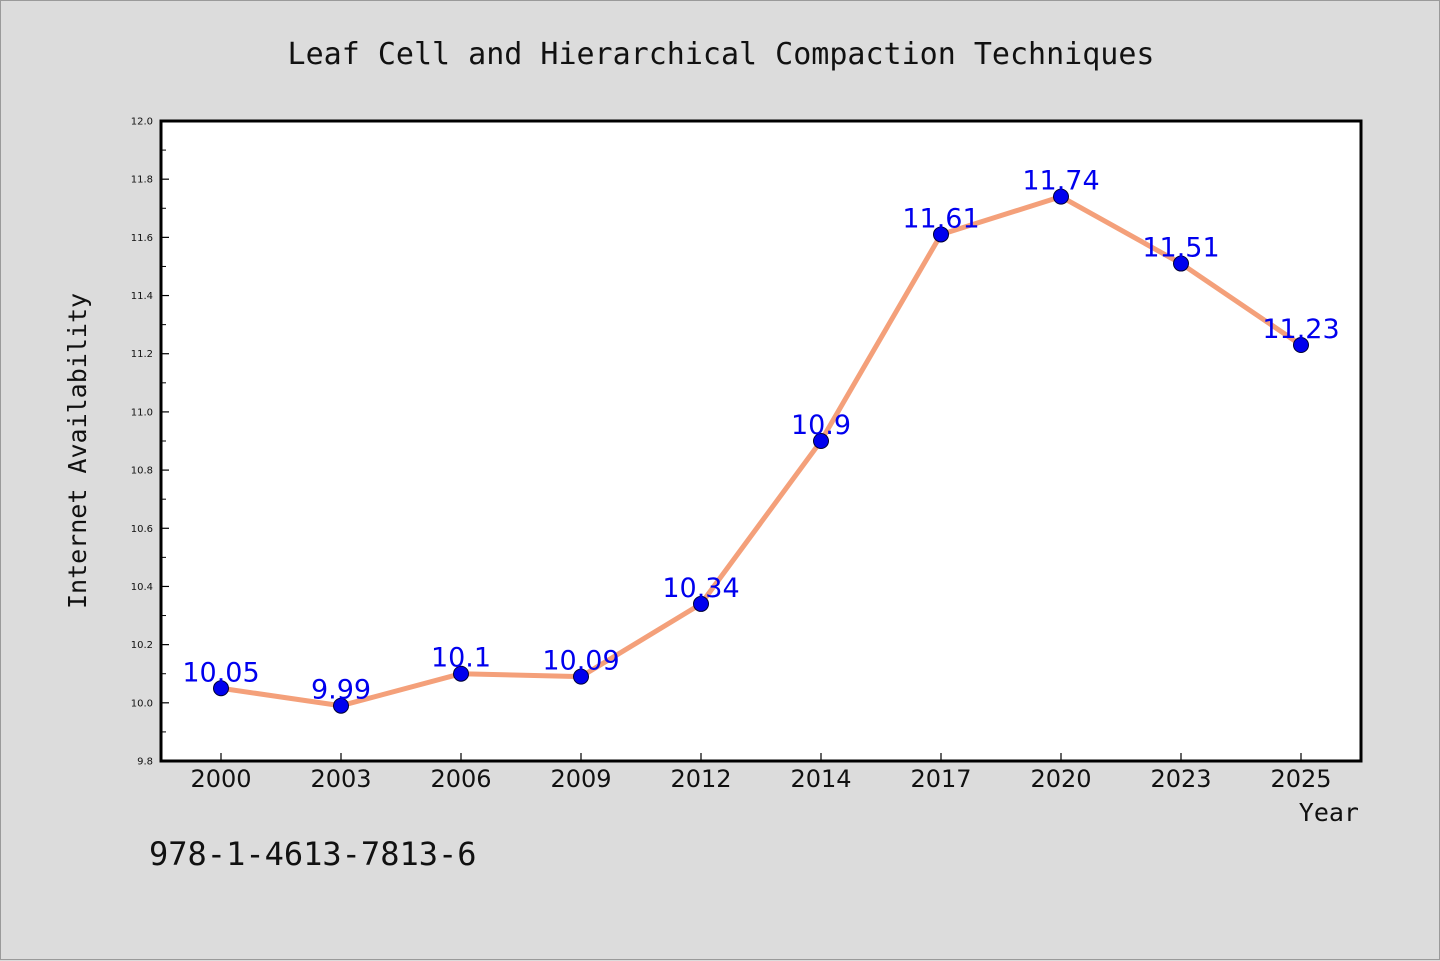 The image size is (1440, 961). What do you see at coordinates (1329, 812) in the screenshot?
I see `x-axis-label: Year` at bounding box center [1329, 812].